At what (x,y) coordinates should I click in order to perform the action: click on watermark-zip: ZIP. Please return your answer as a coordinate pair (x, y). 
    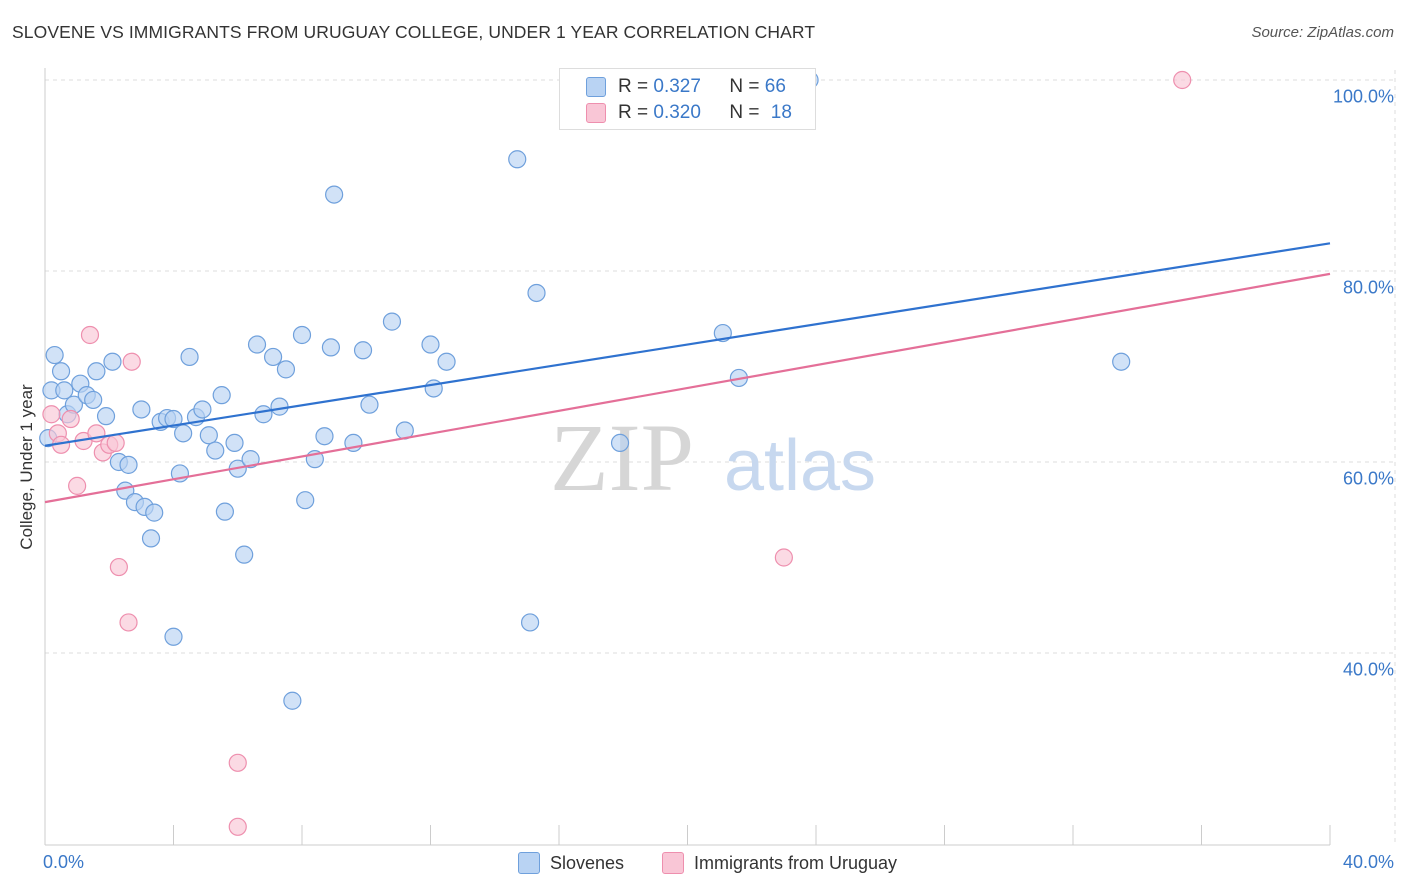
    Looking at the image, I should click on (622, 457).